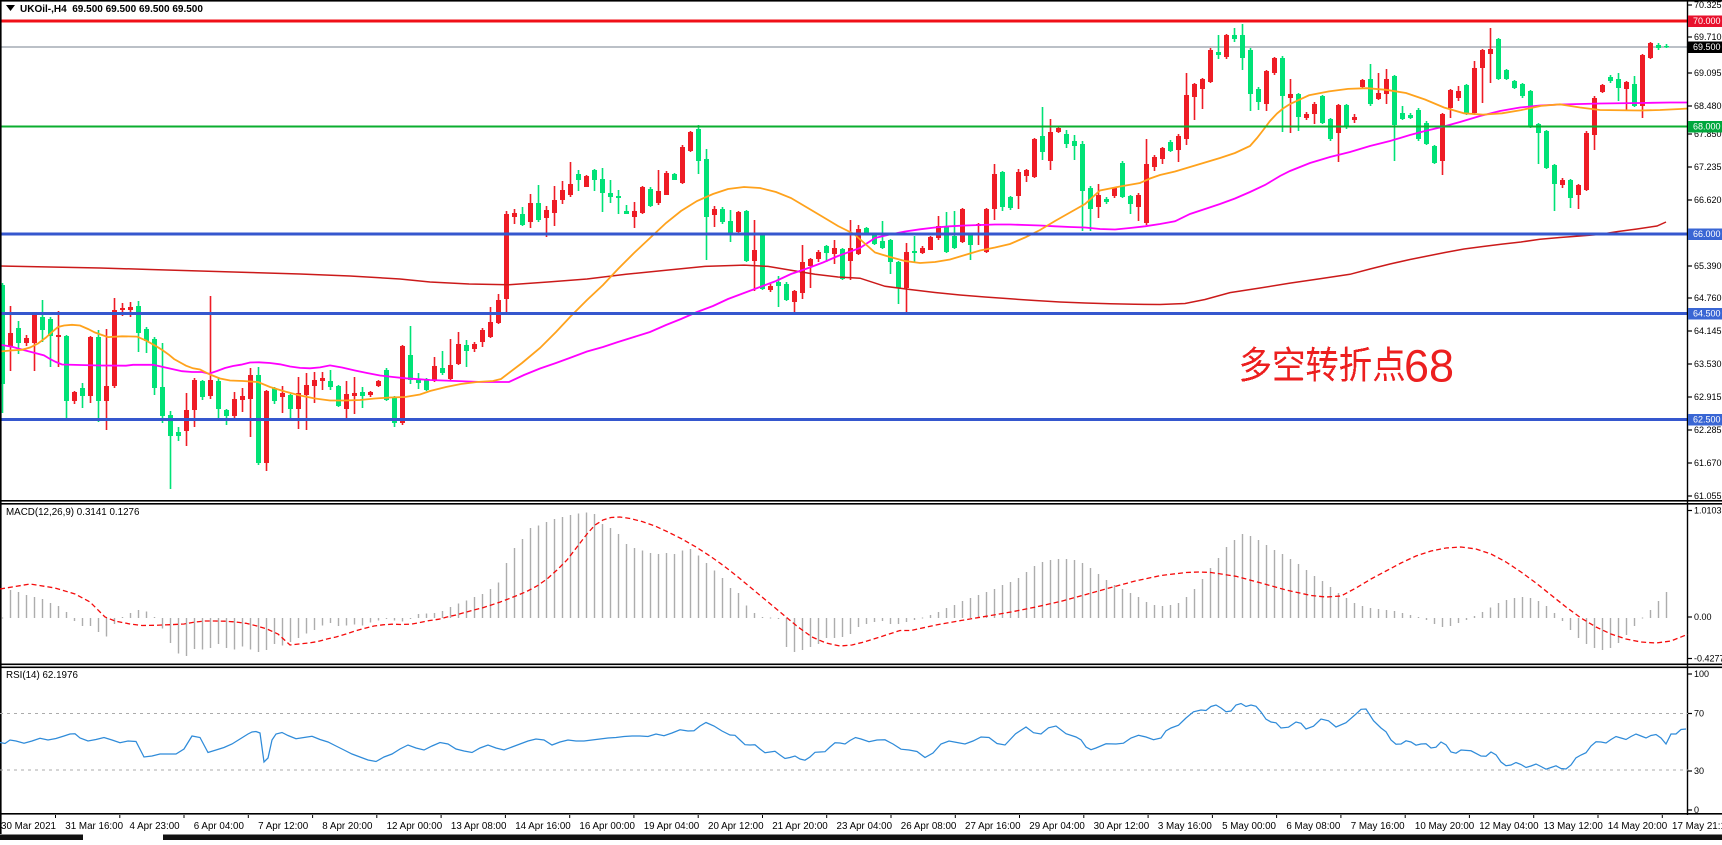 This screenshot has width=1722, height=845. Describe the element at coordinates (1697, 826) in the screenshot. I see `svg-text: 17 May 21:15` at that location.